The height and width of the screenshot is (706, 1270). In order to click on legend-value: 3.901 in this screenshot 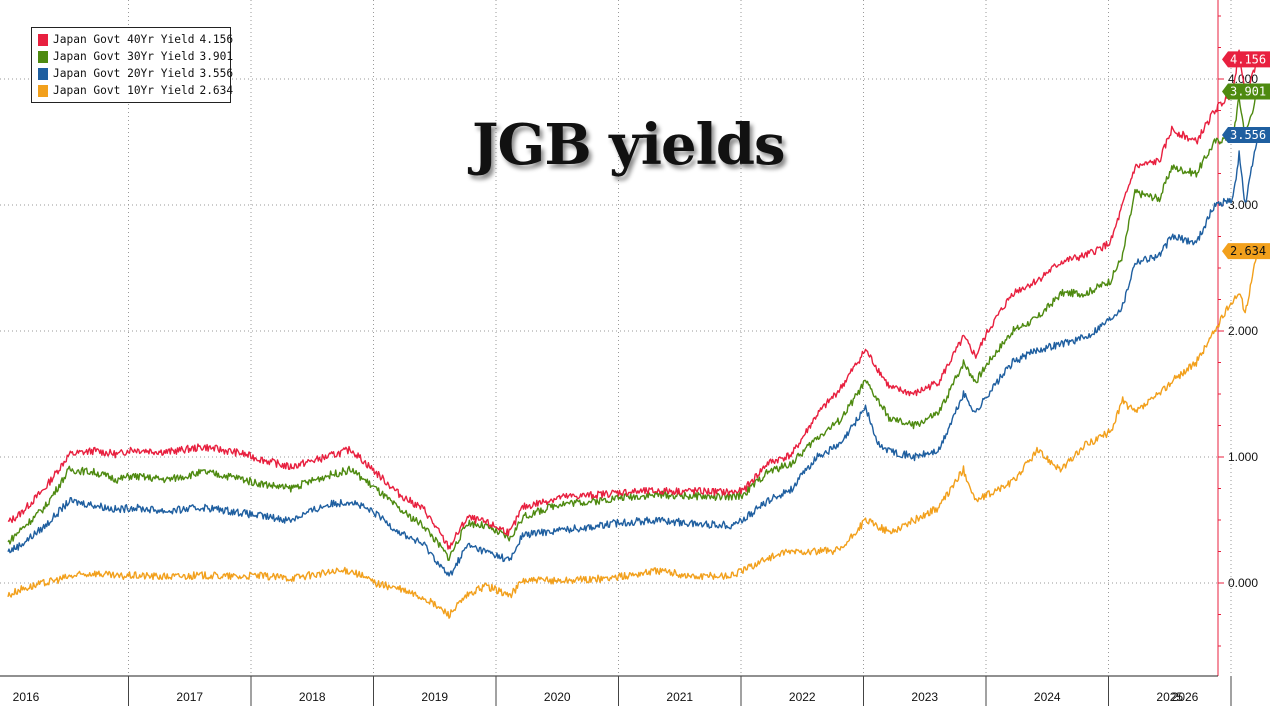, I will do `click(216, 56)`.